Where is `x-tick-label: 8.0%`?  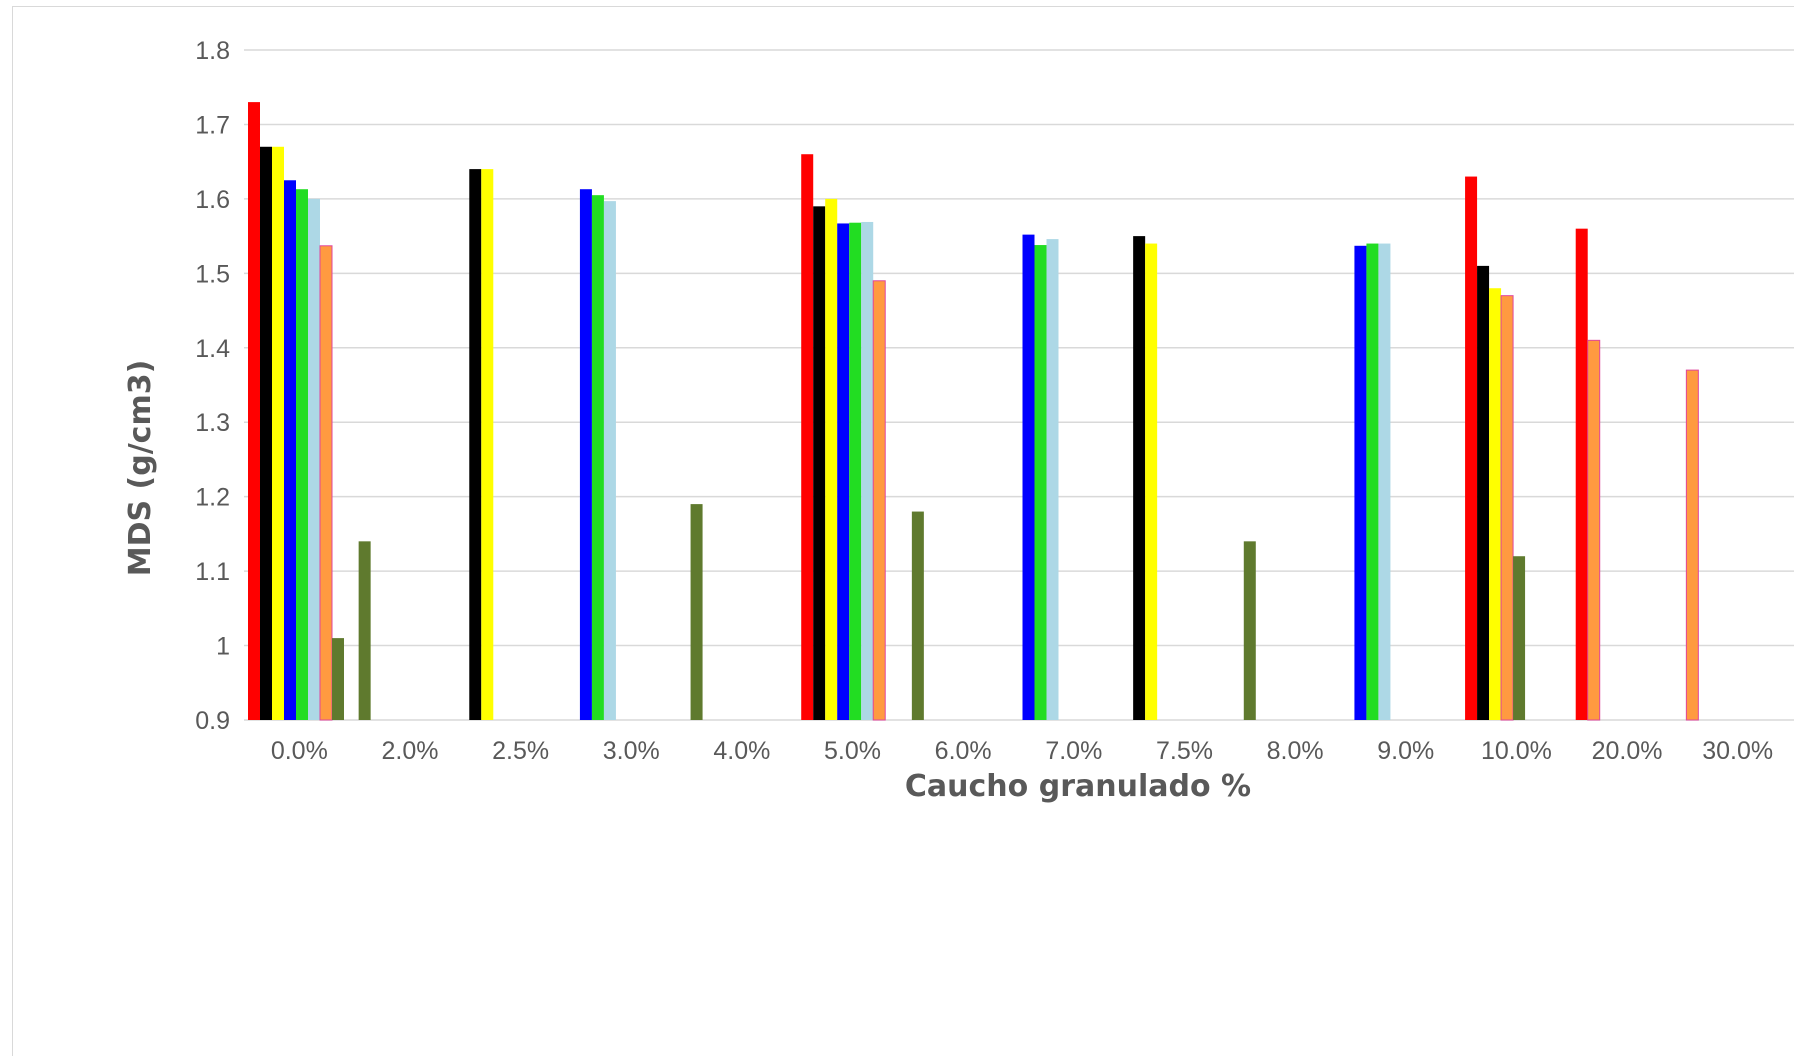
x-tick-label: 8.0% is located at coordinates (1295, 751).